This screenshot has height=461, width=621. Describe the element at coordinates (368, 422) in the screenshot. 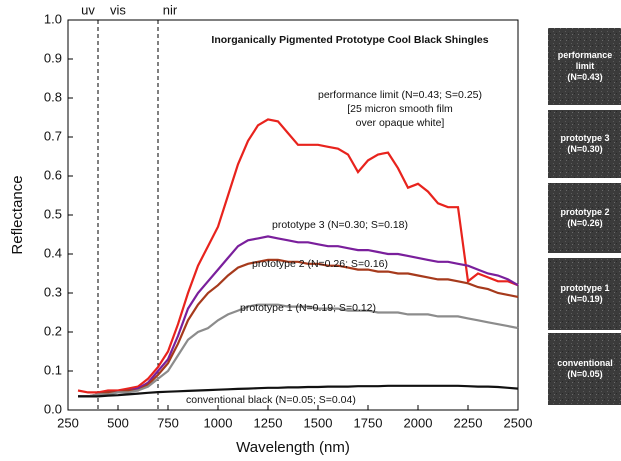

I see `x-tick-label: 1750` at that location.